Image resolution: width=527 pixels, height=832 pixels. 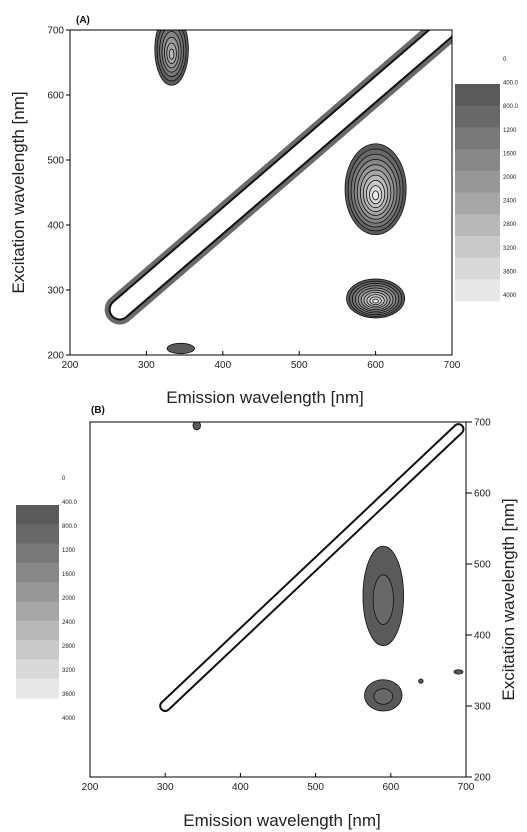 I want to click on panel-label: (B), so click(x=98, y=410).